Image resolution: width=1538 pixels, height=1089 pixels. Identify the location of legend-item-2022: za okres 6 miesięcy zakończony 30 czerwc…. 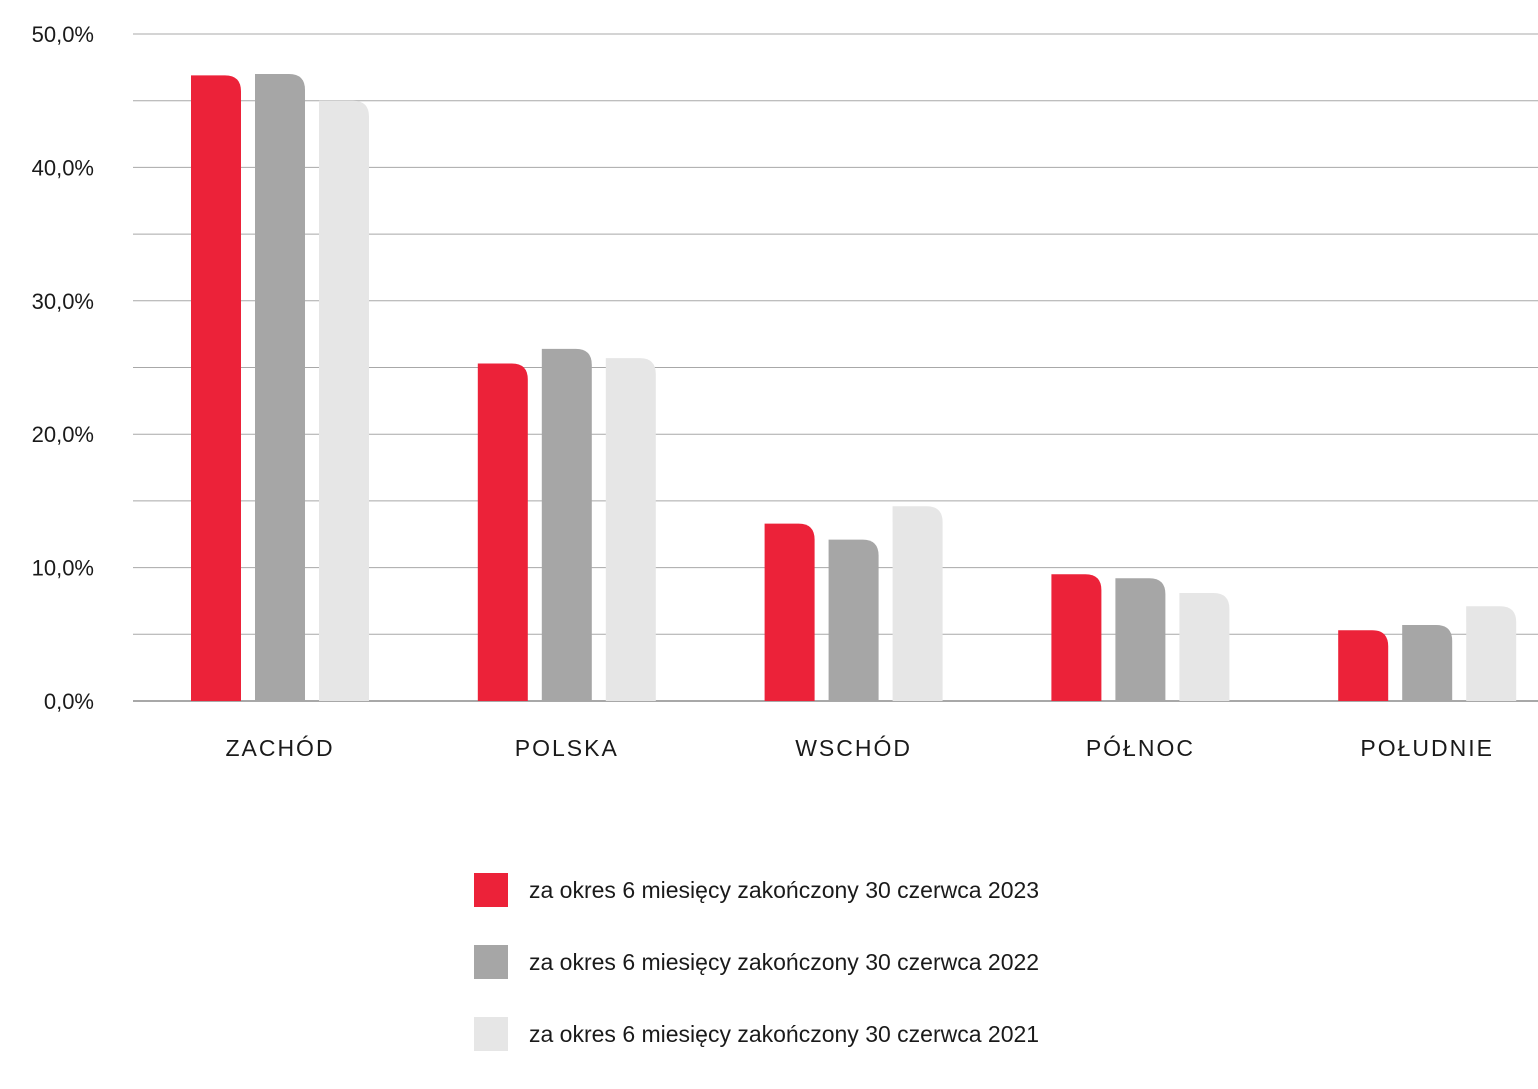
(756, 962).